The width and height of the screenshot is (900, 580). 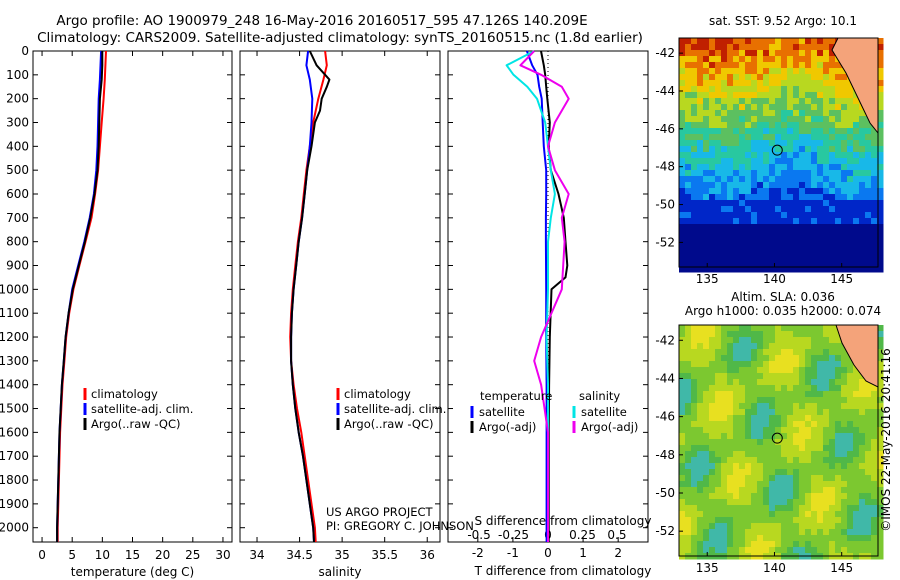 What do you see at coordinates (604, 412) in the screenshot?
I see `legend-label: satellite` at bounding box center [604, 412].